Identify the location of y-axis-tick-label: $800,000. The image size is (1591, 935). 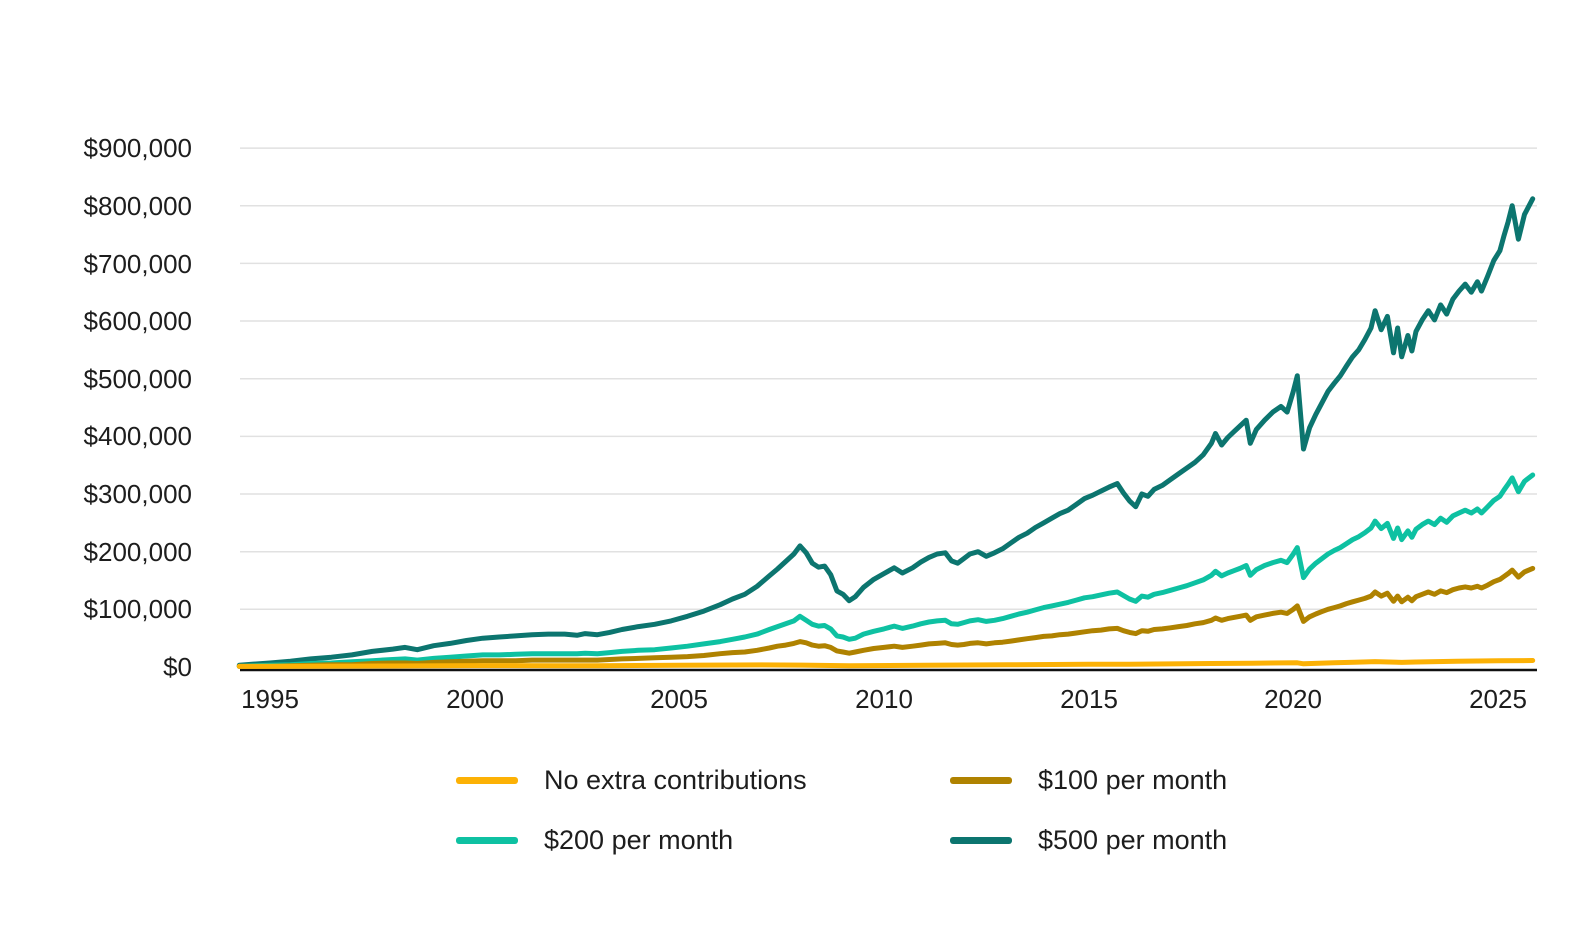
(137, 206).